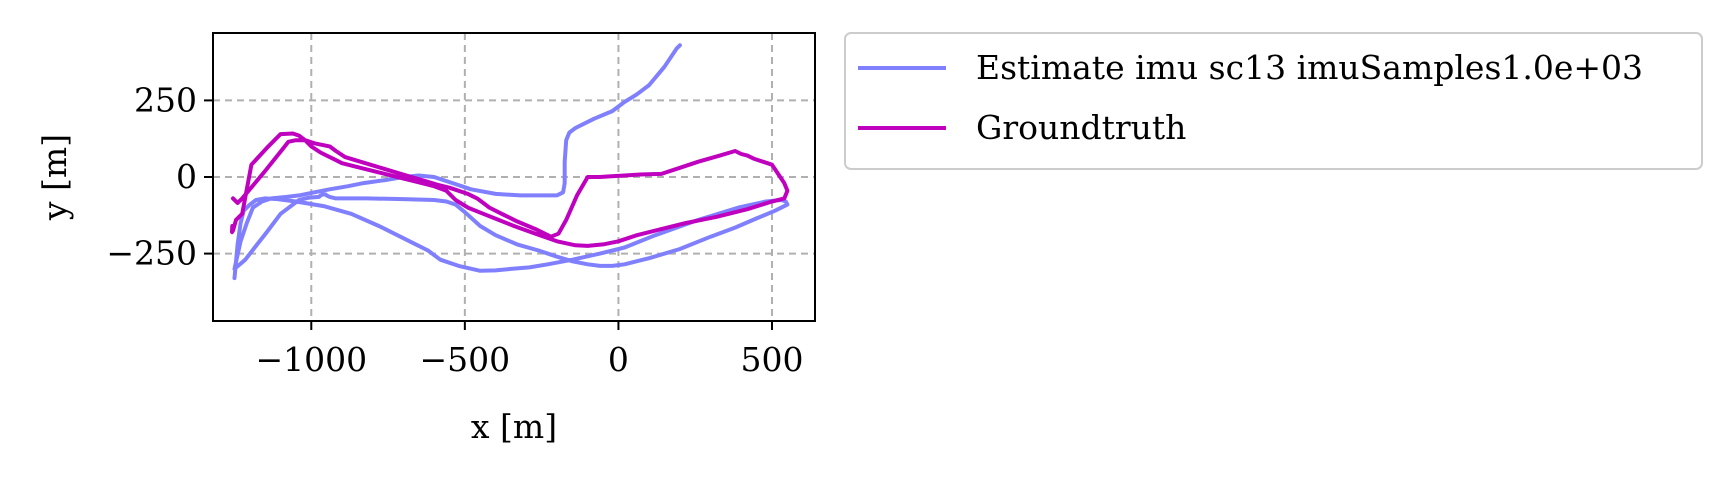 The width and height of the screenshot is (1729, 477). Describe the element at coordinates (186, 176) in the screenshot. I see `y-tick-label: 0` at that location.